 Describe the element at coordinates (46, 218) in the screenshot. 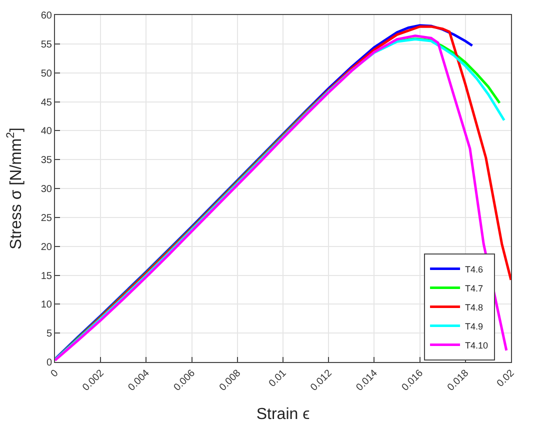

I see `y-tick-label: 25` at that location.